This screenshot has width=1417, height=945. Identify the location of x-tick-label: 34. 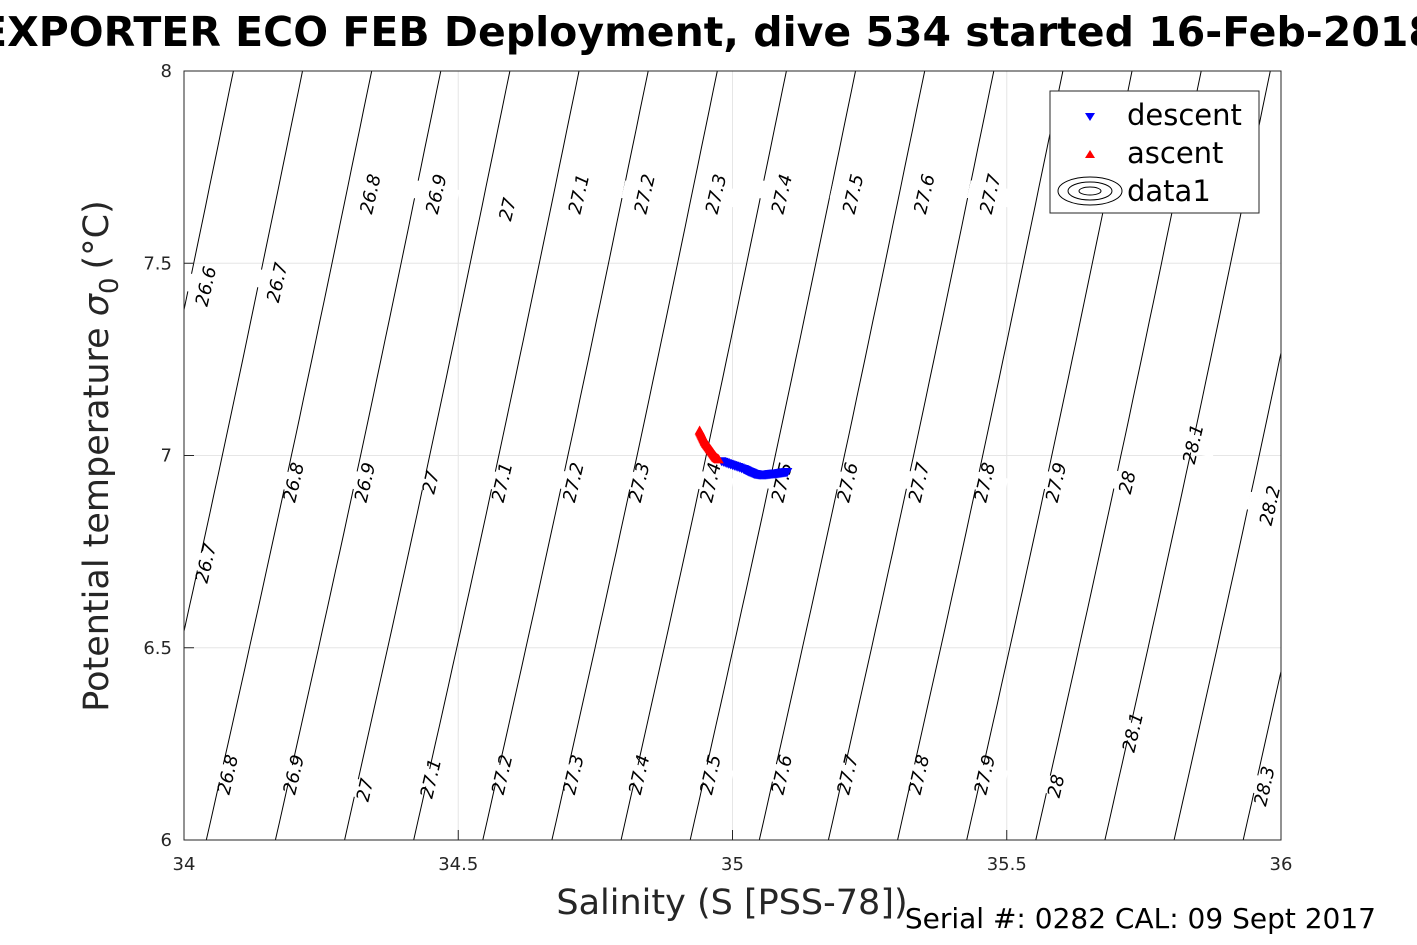
(184, 864).